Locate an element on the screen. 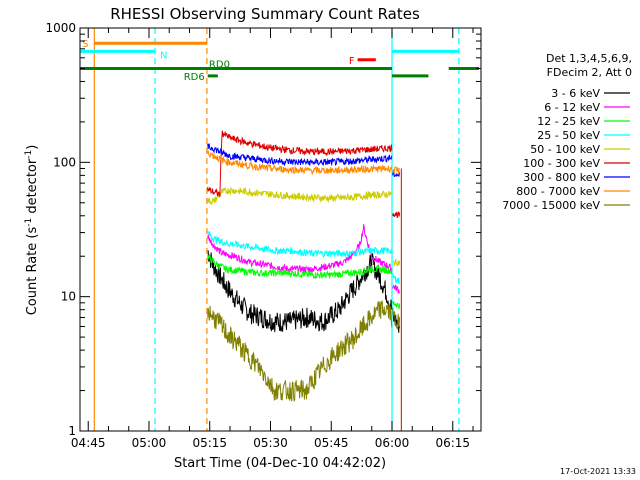  flag-label: S is located at coordinates (85, 44).